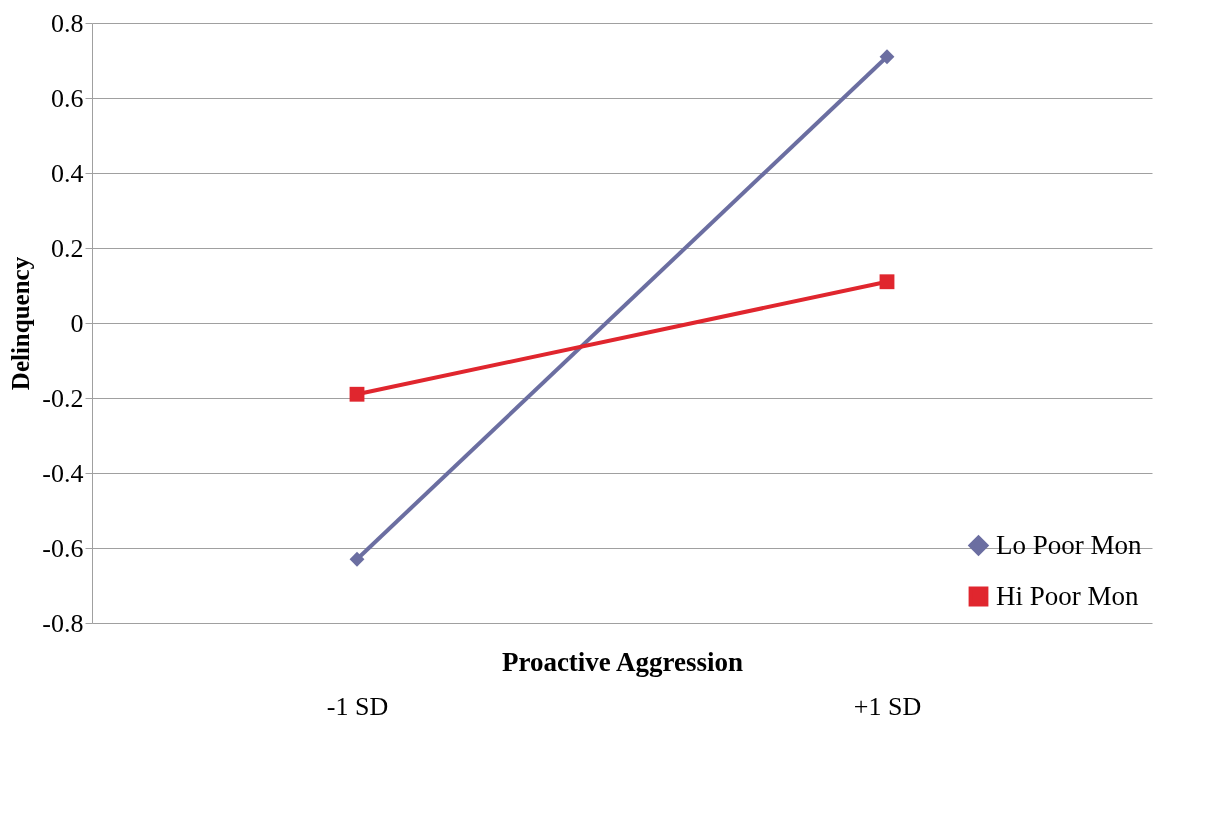 Image resolution: width=1217 pixels, height=821 pixels. Describe the element at coordinates (77, 323) in the screenshot. I see `y-tick-label: 0` at that location.